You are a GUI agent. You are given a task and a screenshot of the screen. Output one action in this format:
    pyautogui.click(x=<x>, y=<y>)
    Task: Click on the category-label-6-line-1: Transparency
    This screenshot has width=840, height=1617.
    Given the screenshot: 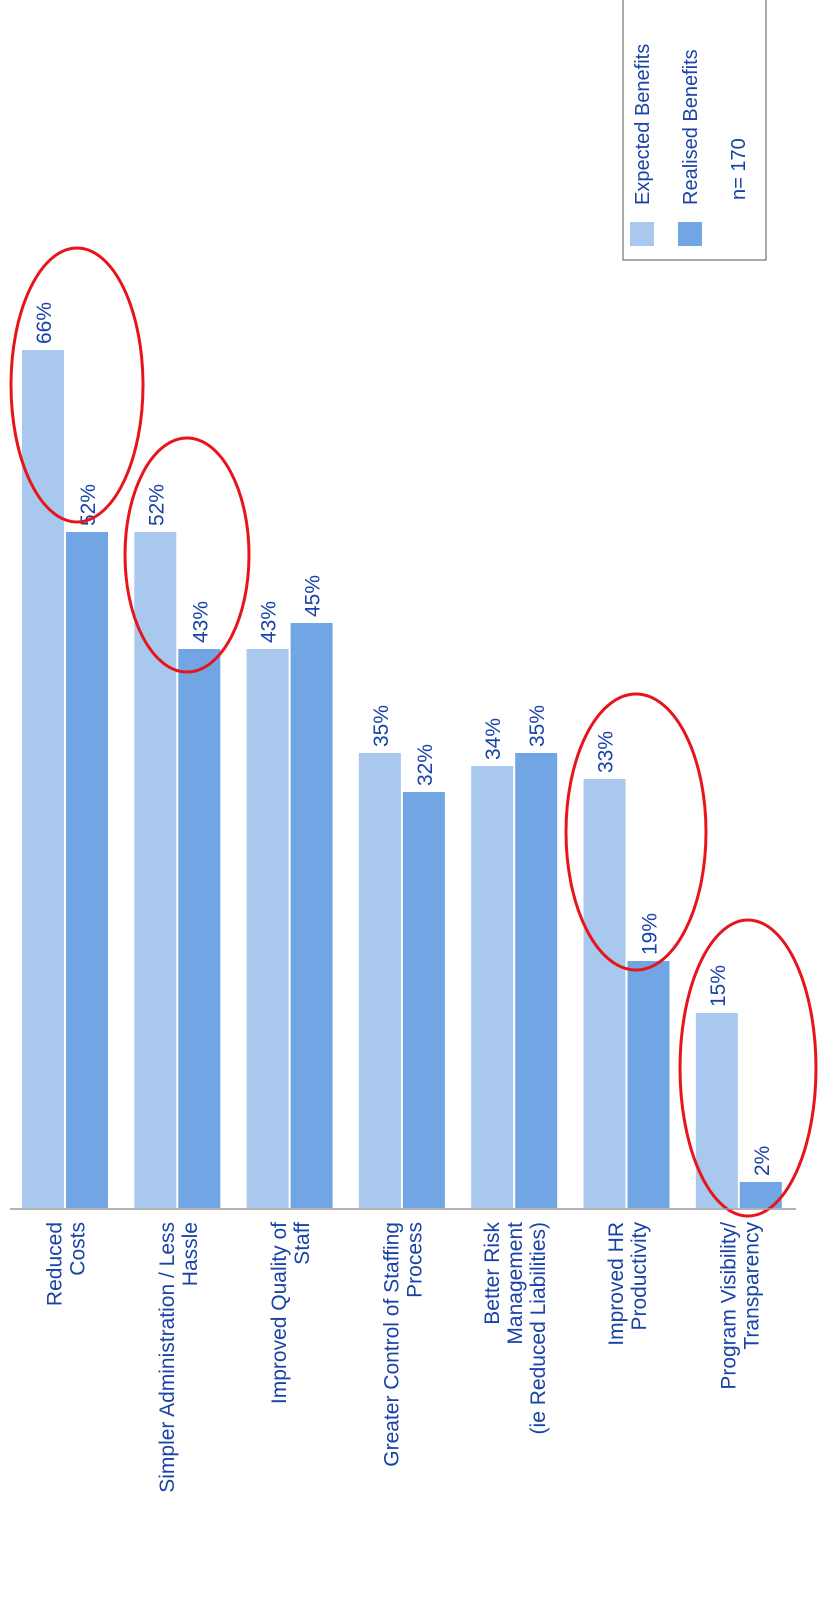 What is the action you would take?
    pyautogui.click(x=751, y=1286)
    